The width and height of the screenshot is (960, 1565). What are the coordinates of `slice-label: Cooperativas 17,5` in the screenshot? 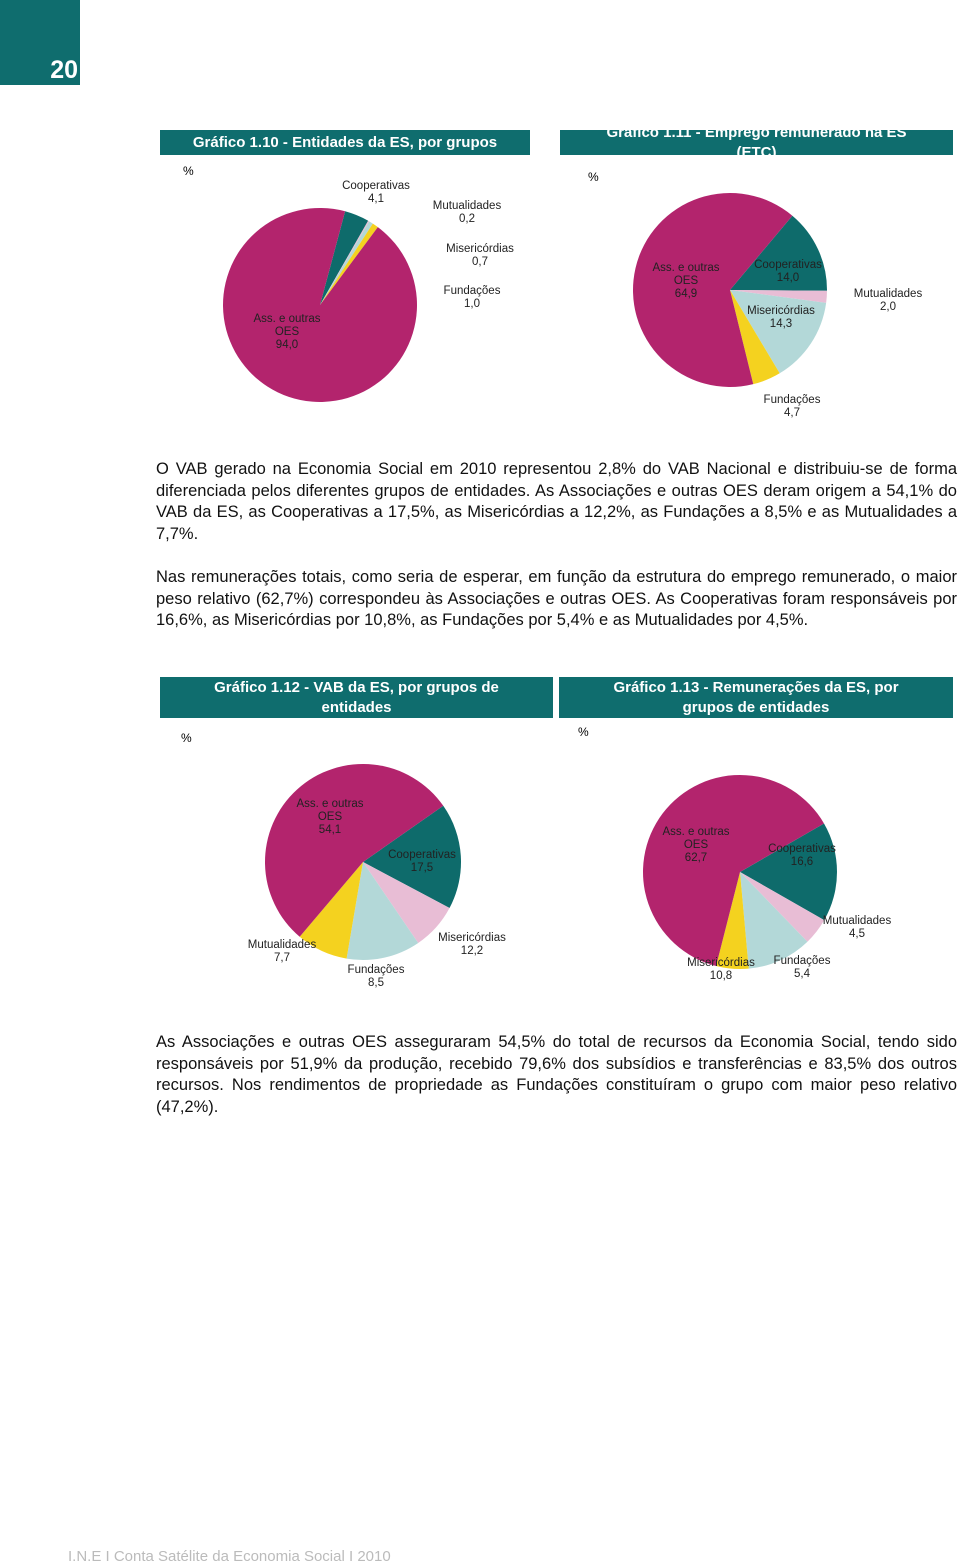 It's located at (422, 862).